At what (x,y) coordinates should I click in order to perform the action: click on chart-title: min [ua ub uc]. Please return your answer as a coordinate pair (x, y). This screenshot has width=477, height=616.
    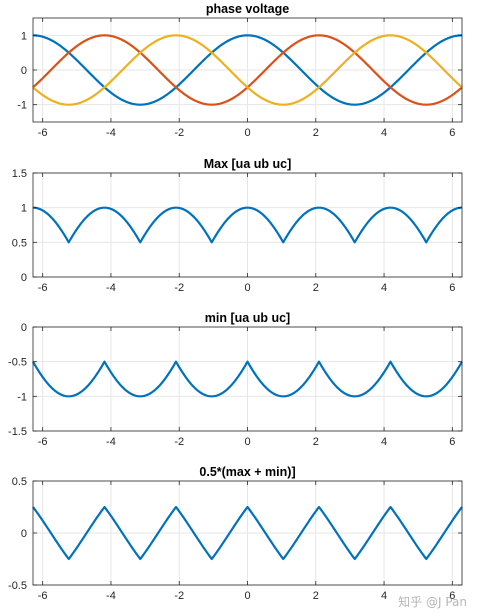
    Looking at the image, I should click on (247, 318).